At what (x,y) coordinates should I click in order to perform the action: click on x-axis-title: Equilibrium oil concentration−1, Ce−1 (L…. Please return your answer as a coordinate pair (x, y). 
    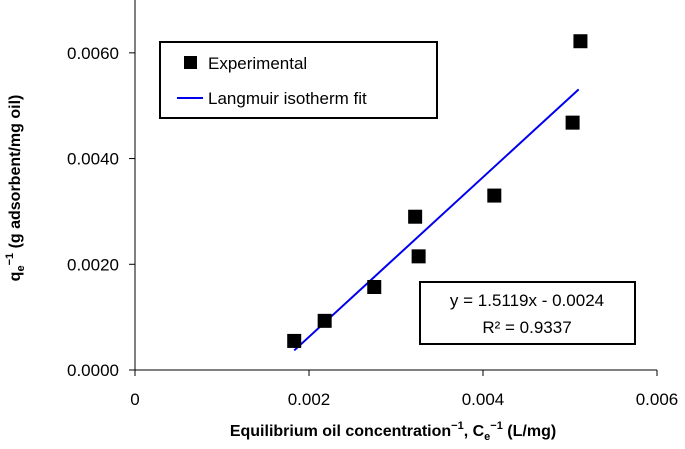
    Looking at the image, I should click on (393, 431).